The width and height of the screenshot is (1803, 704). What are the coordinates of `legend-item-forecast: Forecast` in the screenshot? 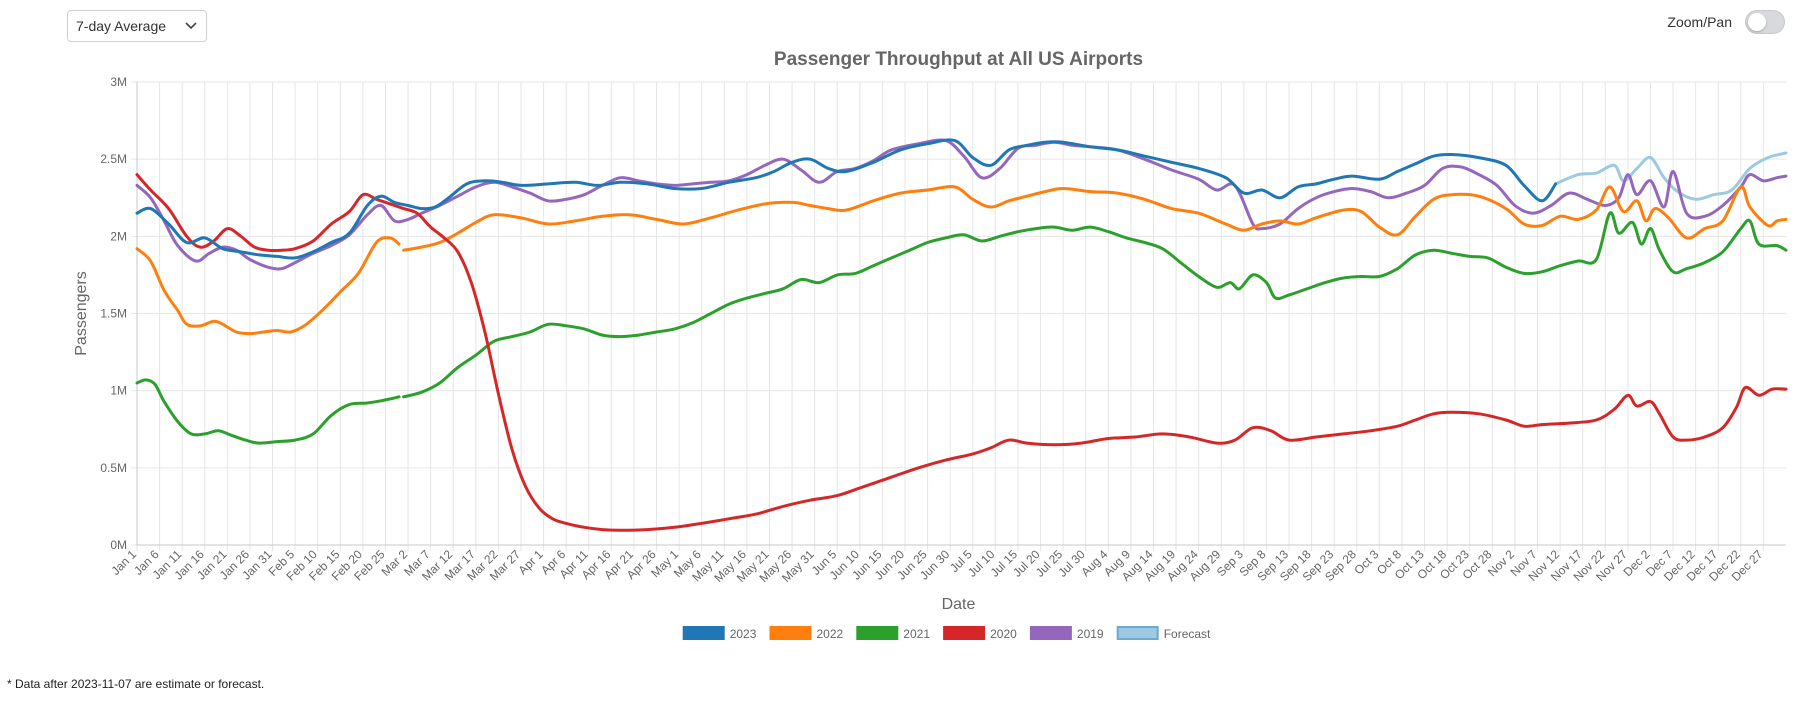 It's located at (1163, 633).